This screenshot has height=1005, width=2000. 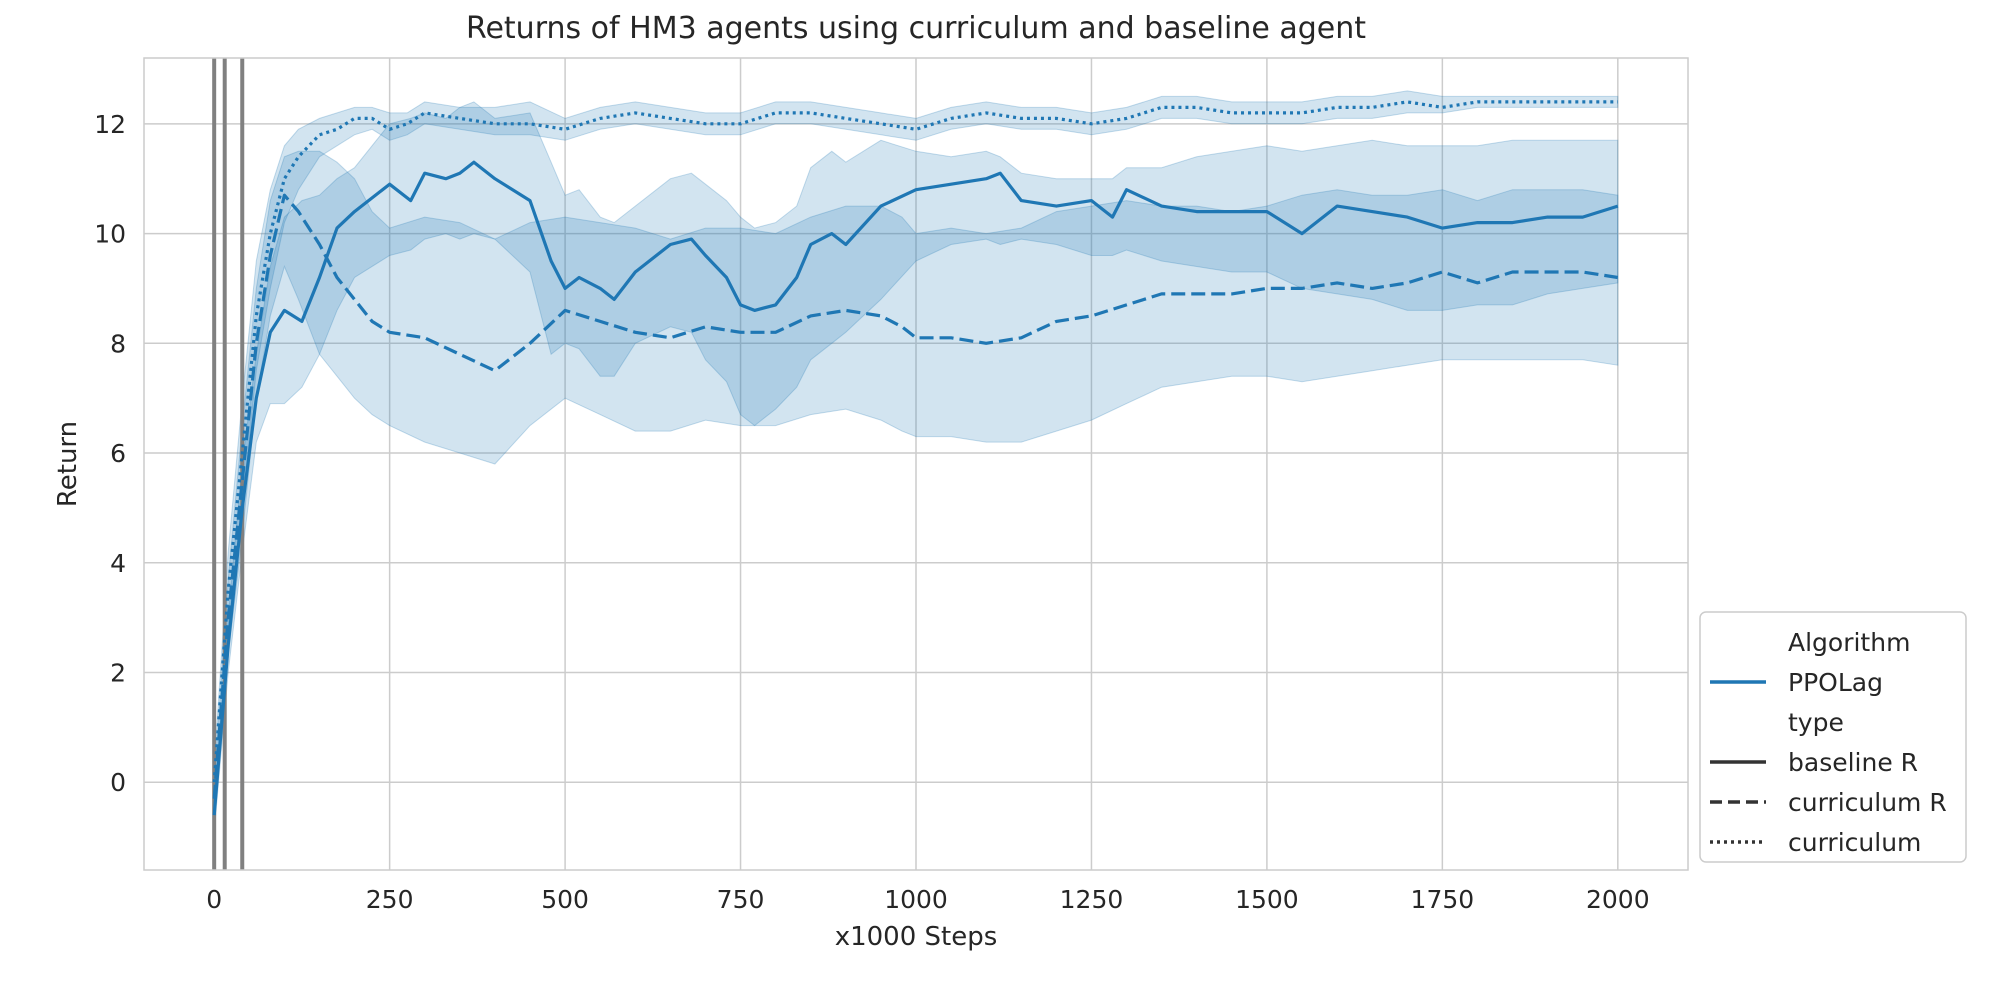 I want to click on x-tick-label: 0, so click(x=214, y=899).